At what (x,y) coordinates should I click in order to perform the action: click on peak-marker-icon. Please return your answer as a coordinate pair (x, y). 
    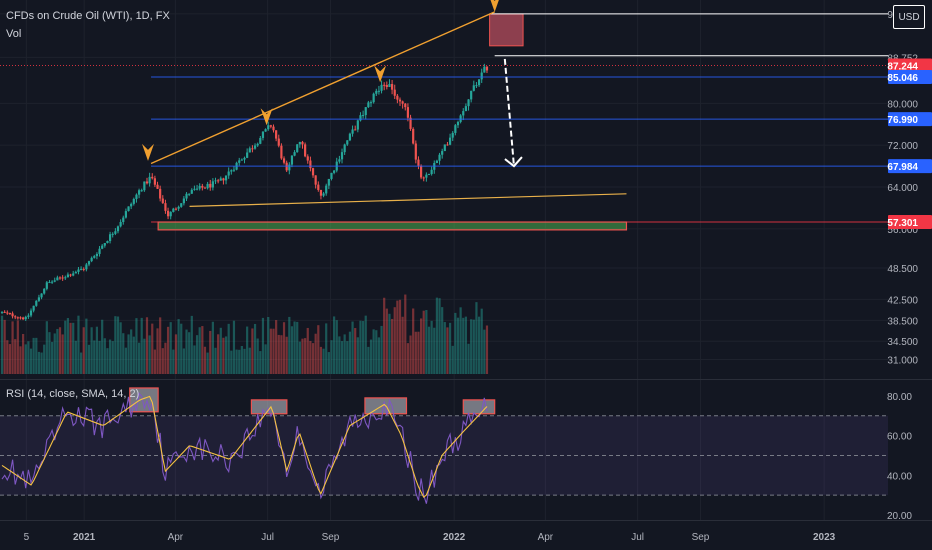
    Looking at the image, I should click on (148, 152).